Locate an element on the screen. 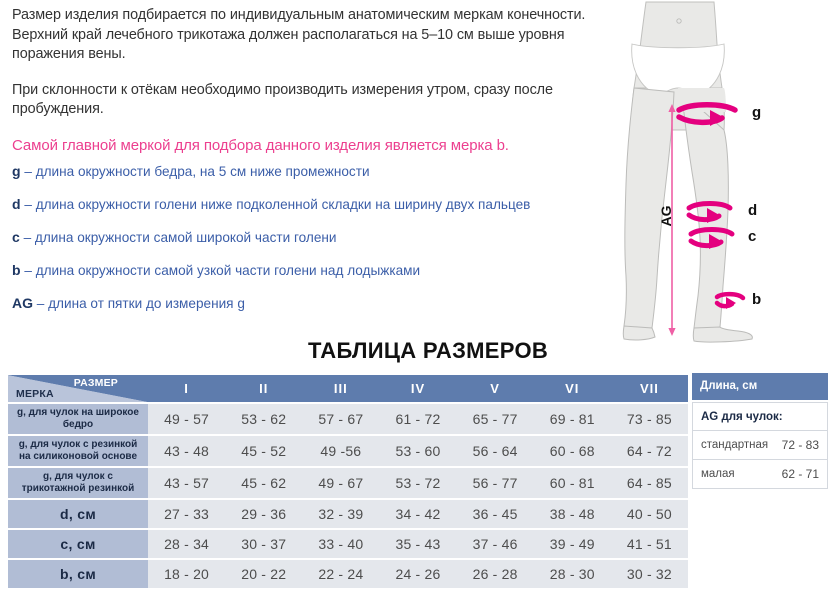 The height and width of the screenshot is (590, 836). page-title: ТАБЛИЦА РАЗМЕРОВ is located at coordinates (418, 351).